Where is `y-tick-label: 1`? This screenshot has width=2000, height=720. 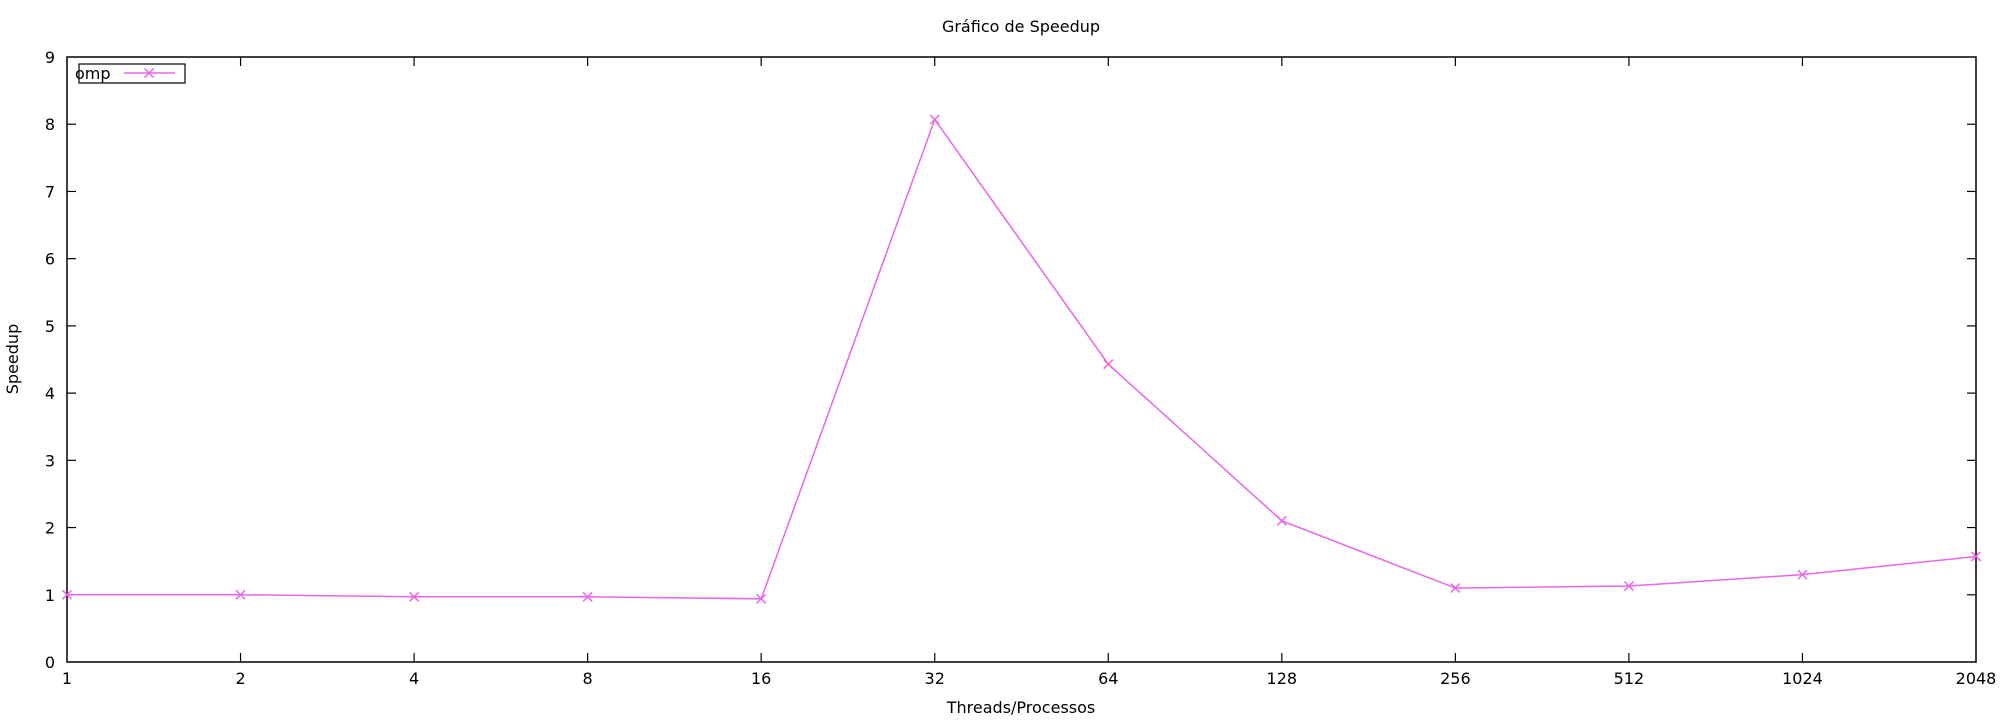
y-tick-label: 1 is located at coordinates (50, 595).